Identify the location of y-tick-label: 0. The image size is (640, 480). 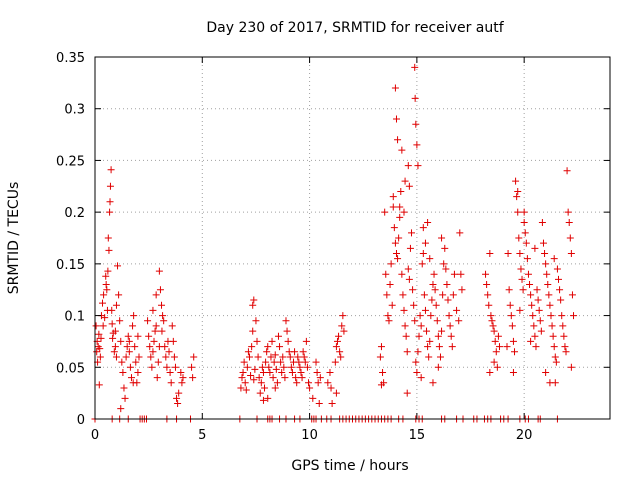
(81, 420).